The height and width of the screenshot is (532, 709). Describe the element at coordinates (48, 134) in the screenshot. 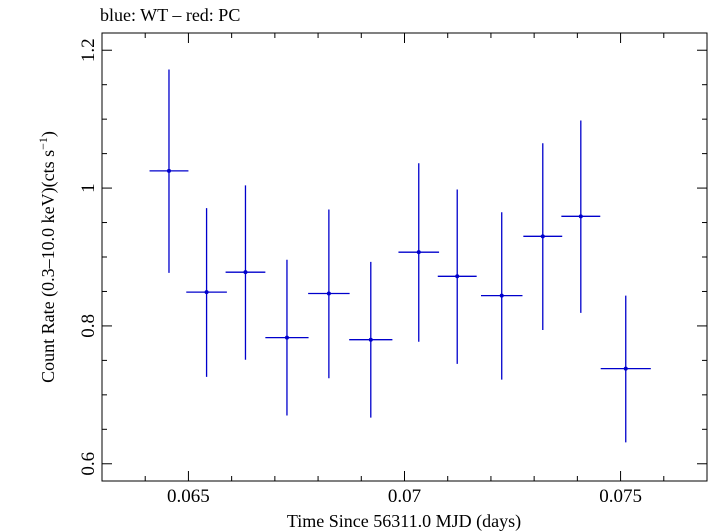

I see `y-axis-title-close: )` at that location.